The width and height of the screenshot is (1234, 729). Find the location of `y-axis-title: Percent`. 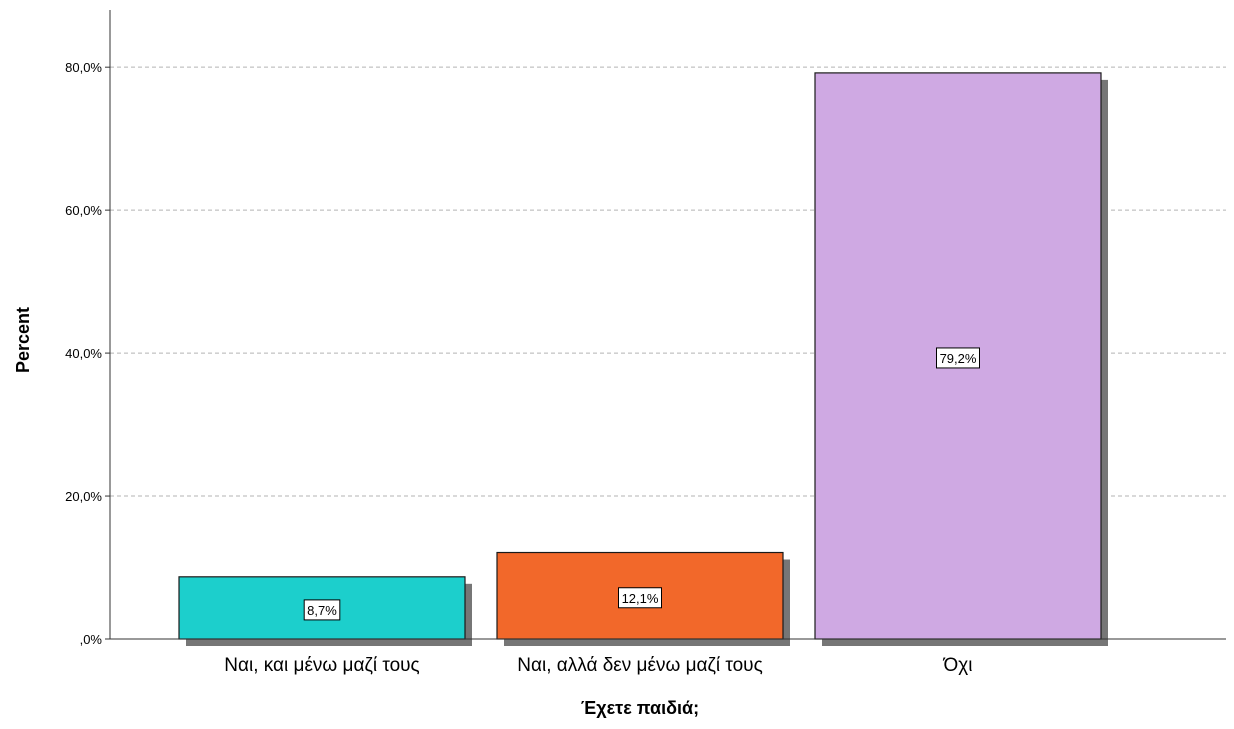

y-axis-title: Percent is located at coordinates (23, 340).